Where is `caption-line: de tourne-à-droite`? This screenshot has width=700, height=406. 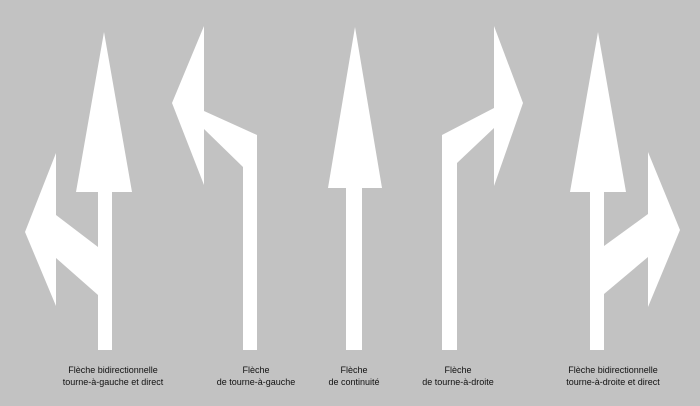 caption-line: de tourne-à-droite is located at coordinates (458, 382).